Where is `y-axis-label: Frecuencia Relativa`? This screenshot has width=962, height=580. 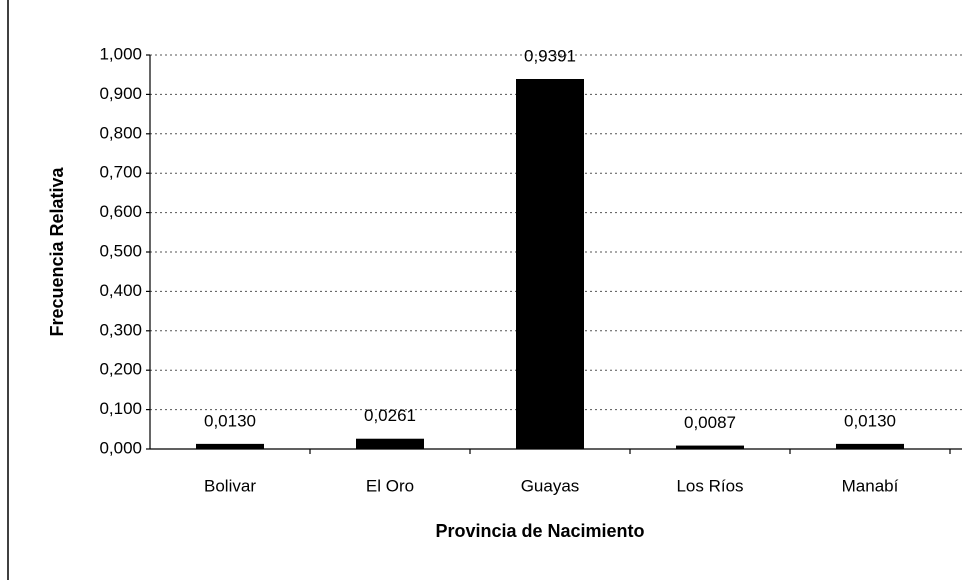
y-axis-label: Frecuencia Relativa is located at coordinates (57, 251).